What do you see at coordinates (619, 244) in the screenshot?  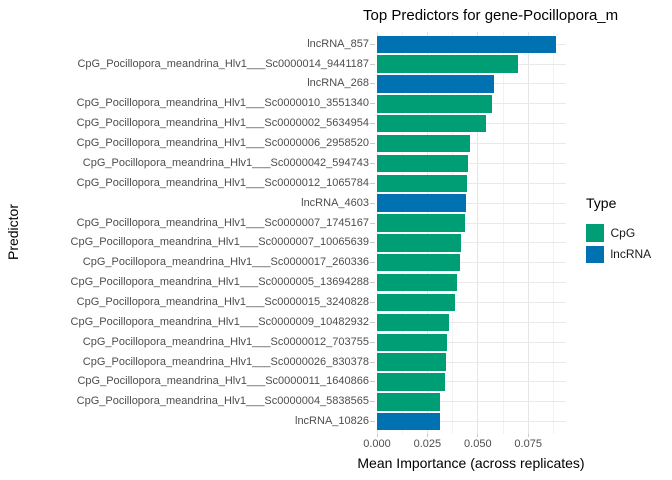 I see `legend-items: CpG lncRNA` at bounding box center [619, 244].